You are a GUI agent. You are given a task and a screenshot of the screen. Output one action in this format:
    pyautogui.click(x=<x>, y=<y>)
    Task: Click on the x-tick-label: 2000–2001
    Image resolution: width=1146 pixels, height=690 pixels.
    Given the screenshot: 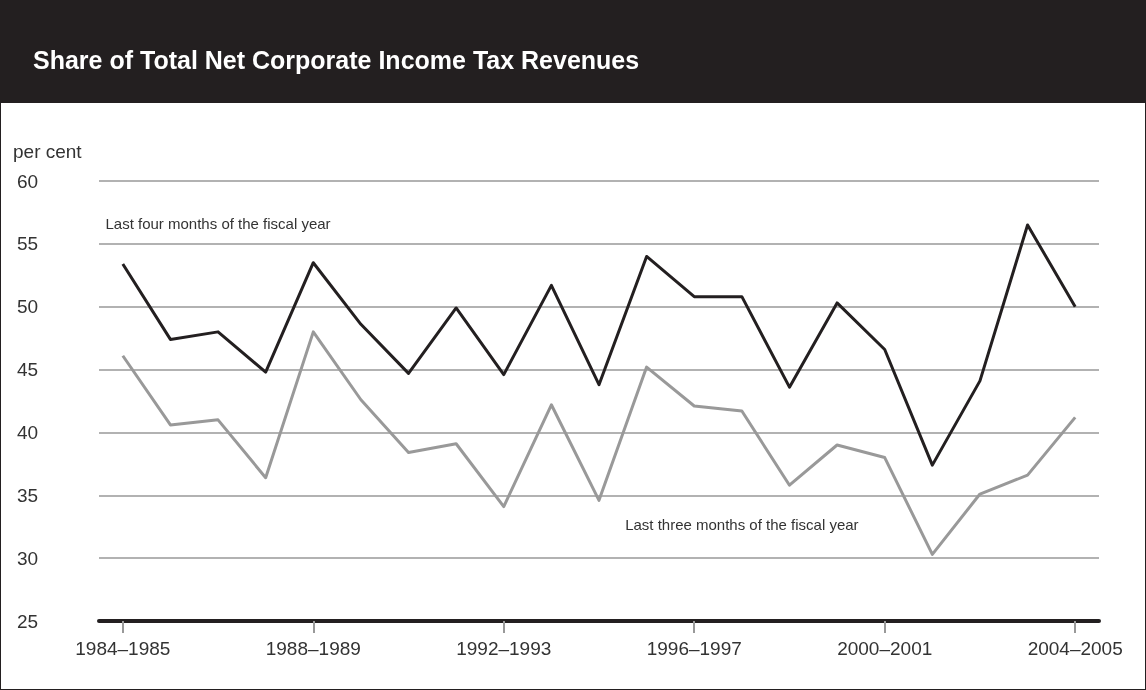 What is the action you would take?
    pyautogui.click(x=885, y=648)
    